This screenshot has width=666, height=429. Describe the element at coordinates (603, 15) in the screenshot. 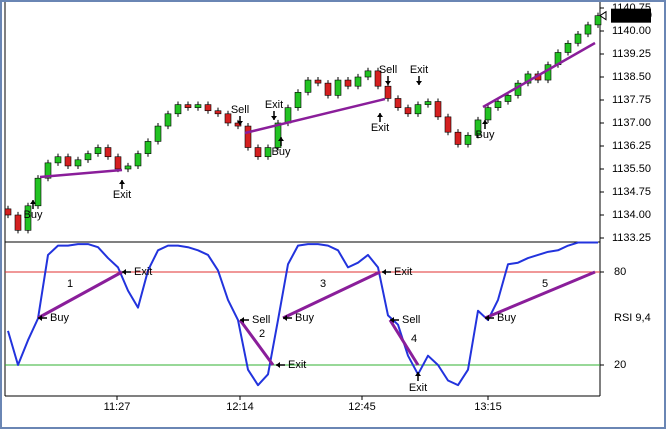

I see `last-price-marker` at that location.